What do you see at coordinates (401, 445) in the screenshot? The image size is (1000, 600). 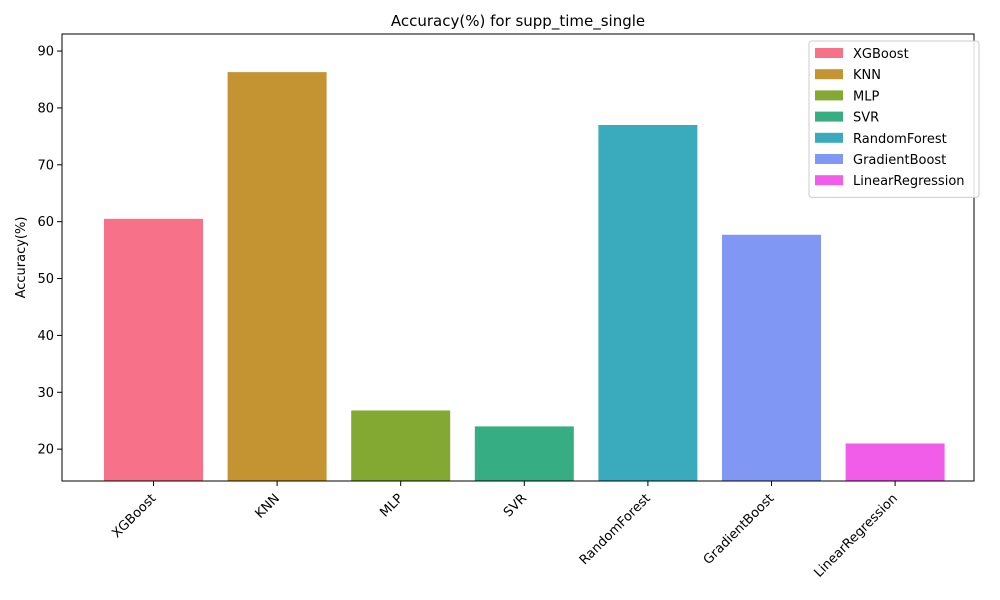 I see `bar-mlp` at bounding box center [401, 445].